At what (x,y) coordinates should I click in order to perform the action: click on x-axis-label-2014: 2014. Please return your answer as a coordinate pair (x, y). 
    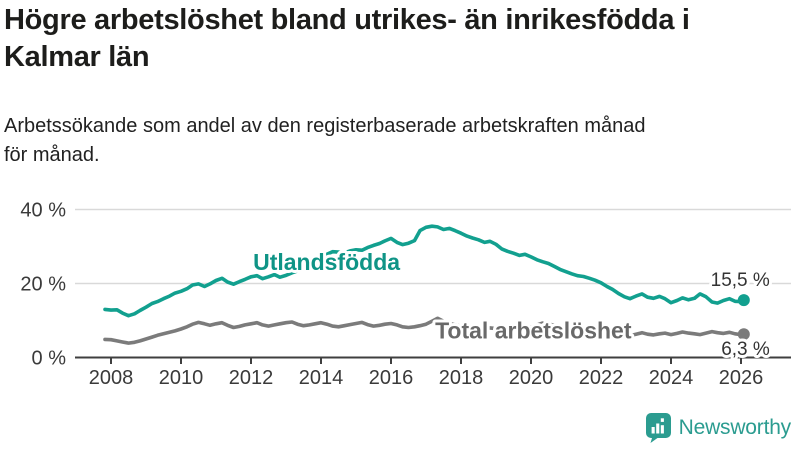
    Looking at the image, I should click on (321, 378).